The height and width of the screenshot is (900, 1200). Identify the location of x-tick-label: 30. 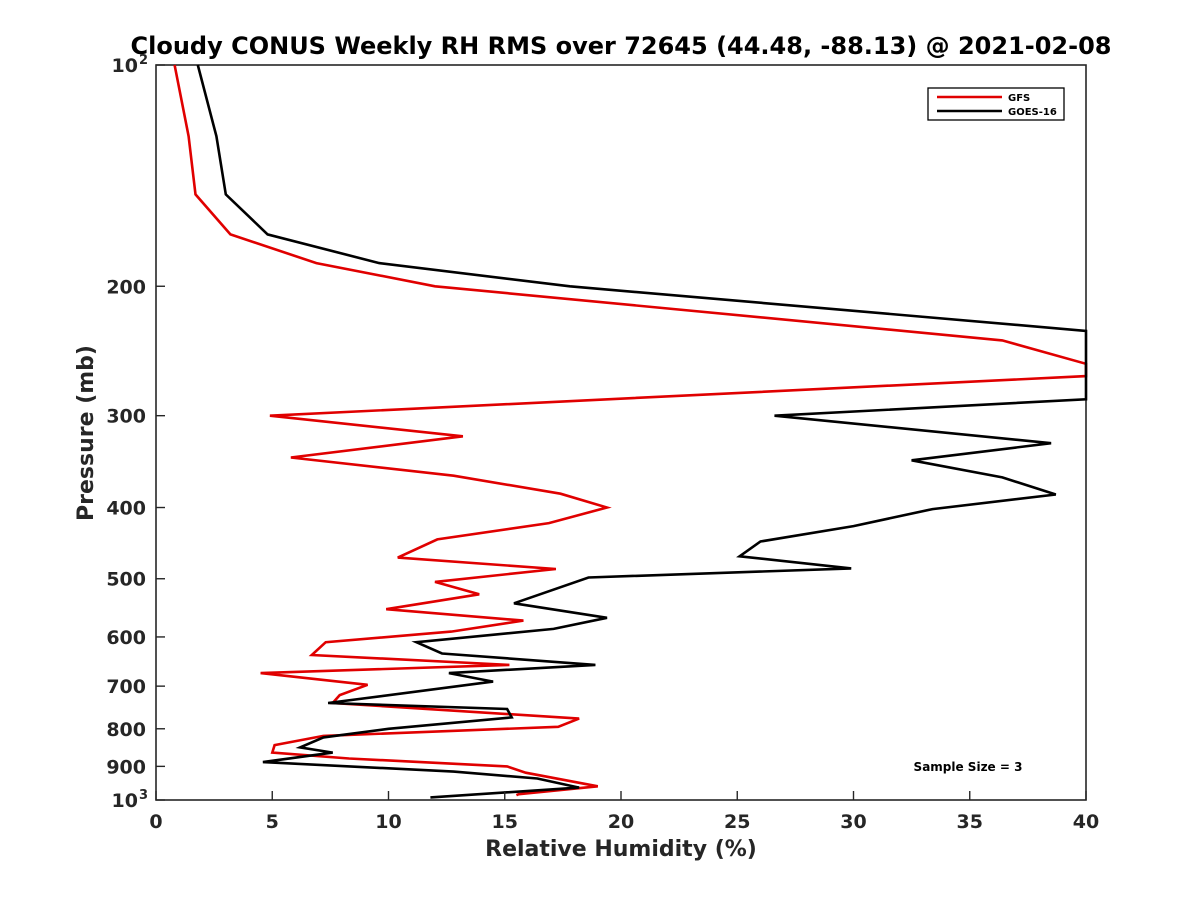
(853, 822).